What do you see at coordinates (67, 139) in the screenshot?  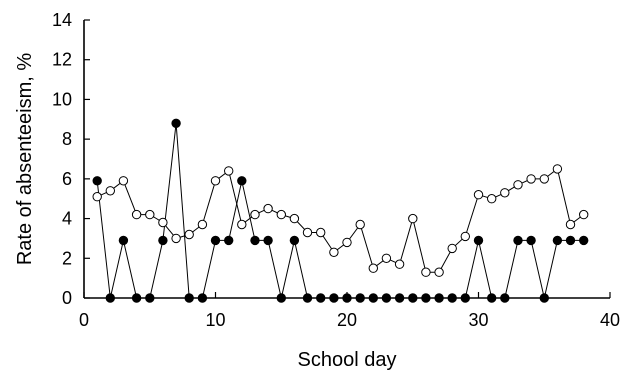 I see `y-tick-label: 8` at bounding box center [67, 139].